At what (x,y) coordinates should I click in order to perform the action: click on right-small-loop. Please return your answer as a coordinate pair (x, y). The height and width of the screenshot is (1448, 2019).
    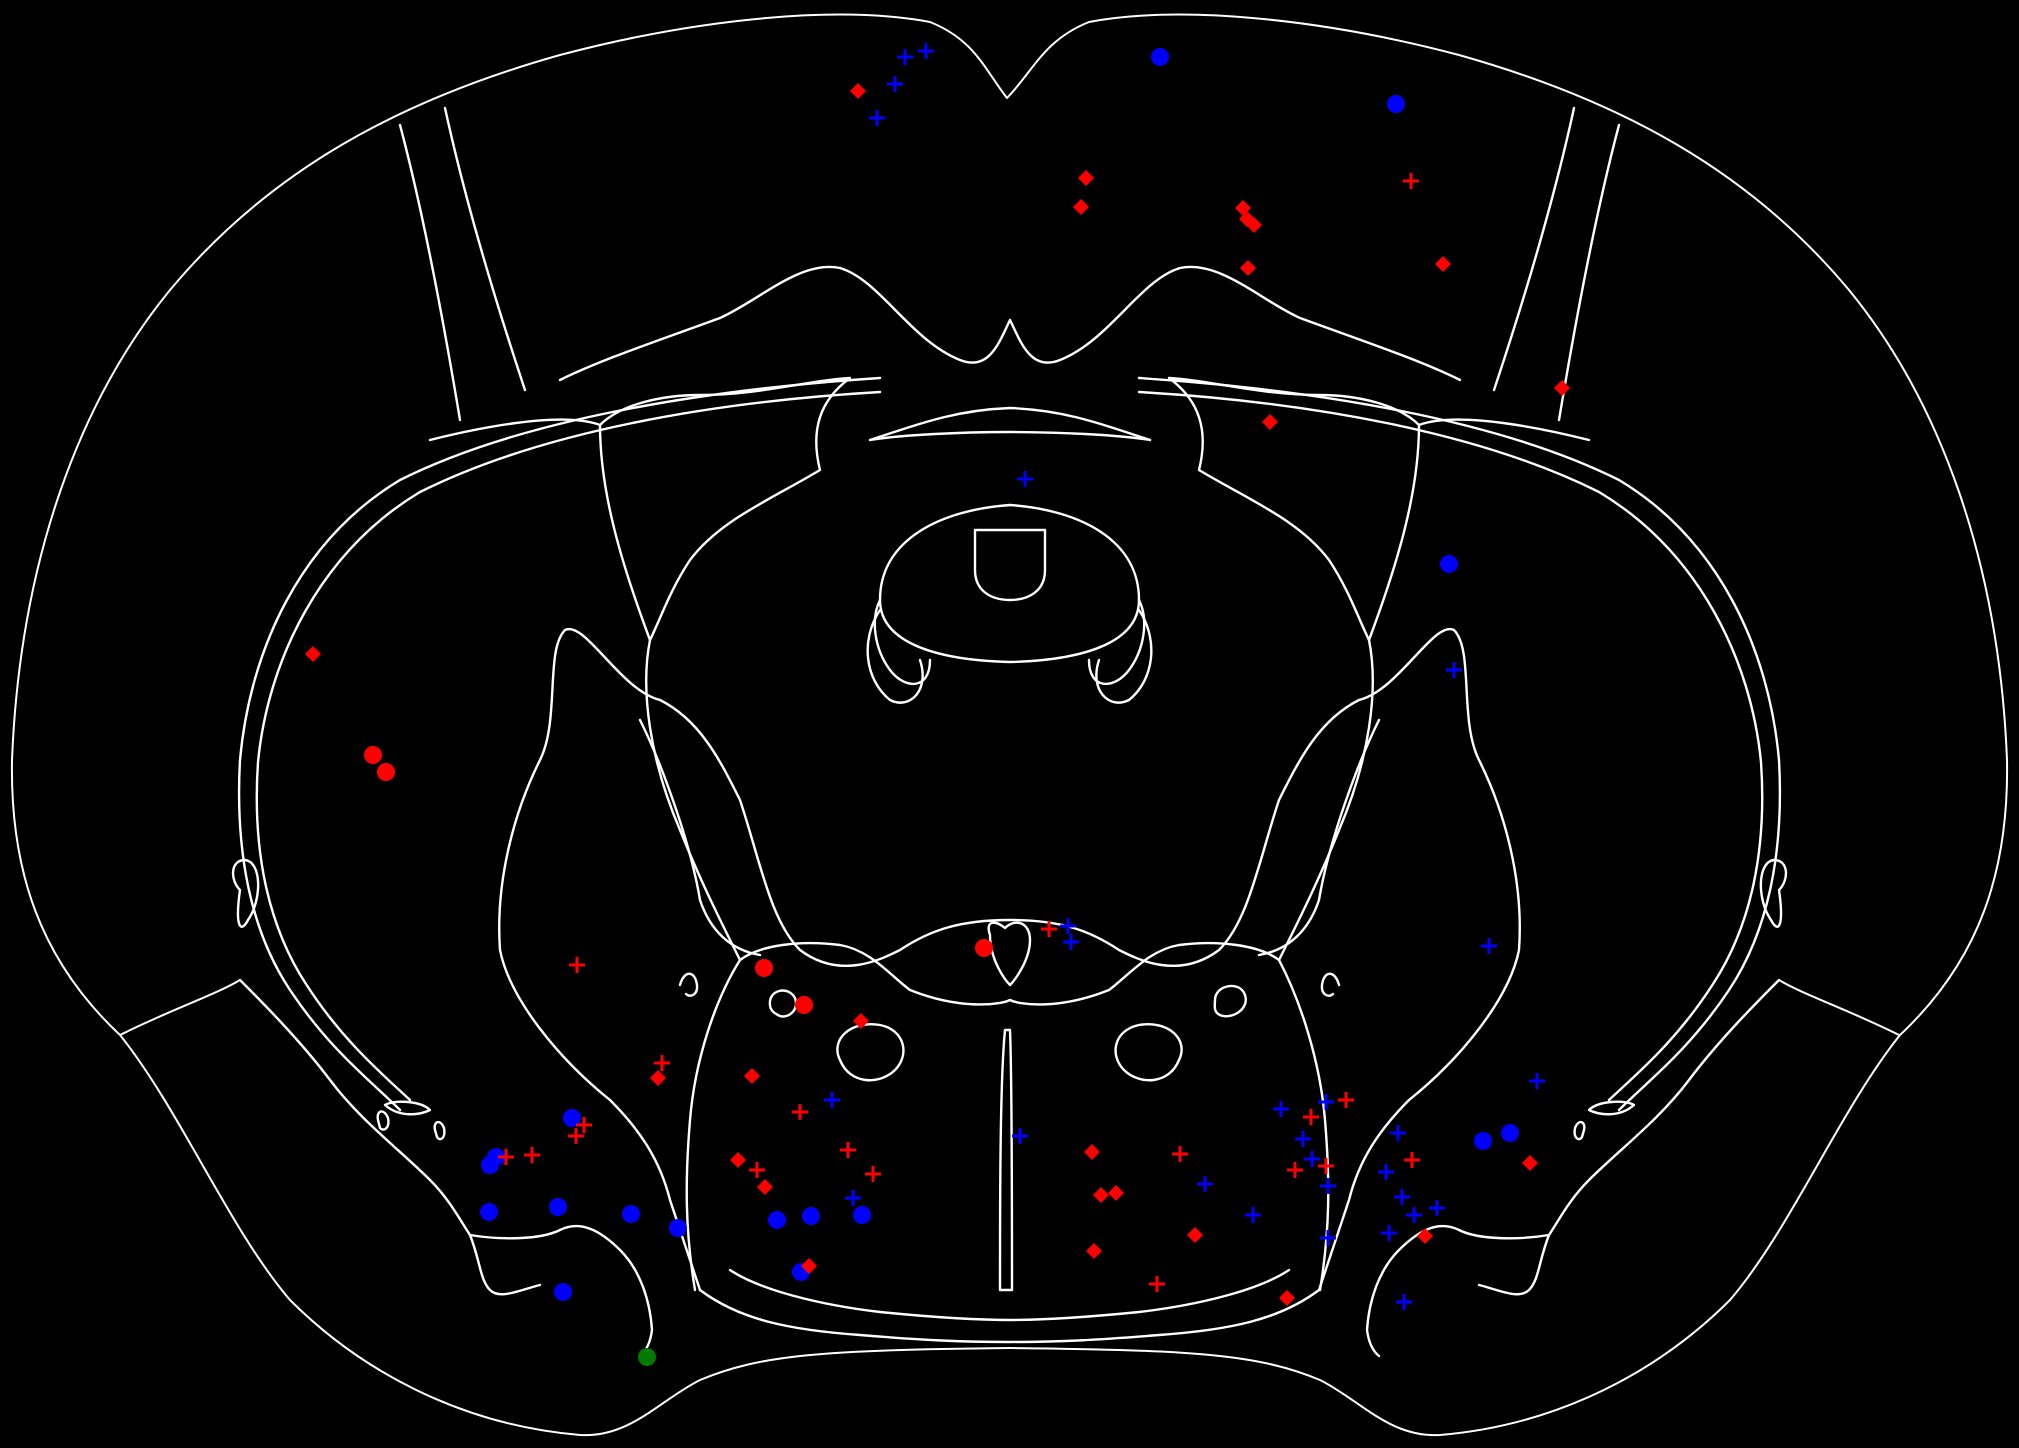
    Looking at the image, I should click on (1330, 984).